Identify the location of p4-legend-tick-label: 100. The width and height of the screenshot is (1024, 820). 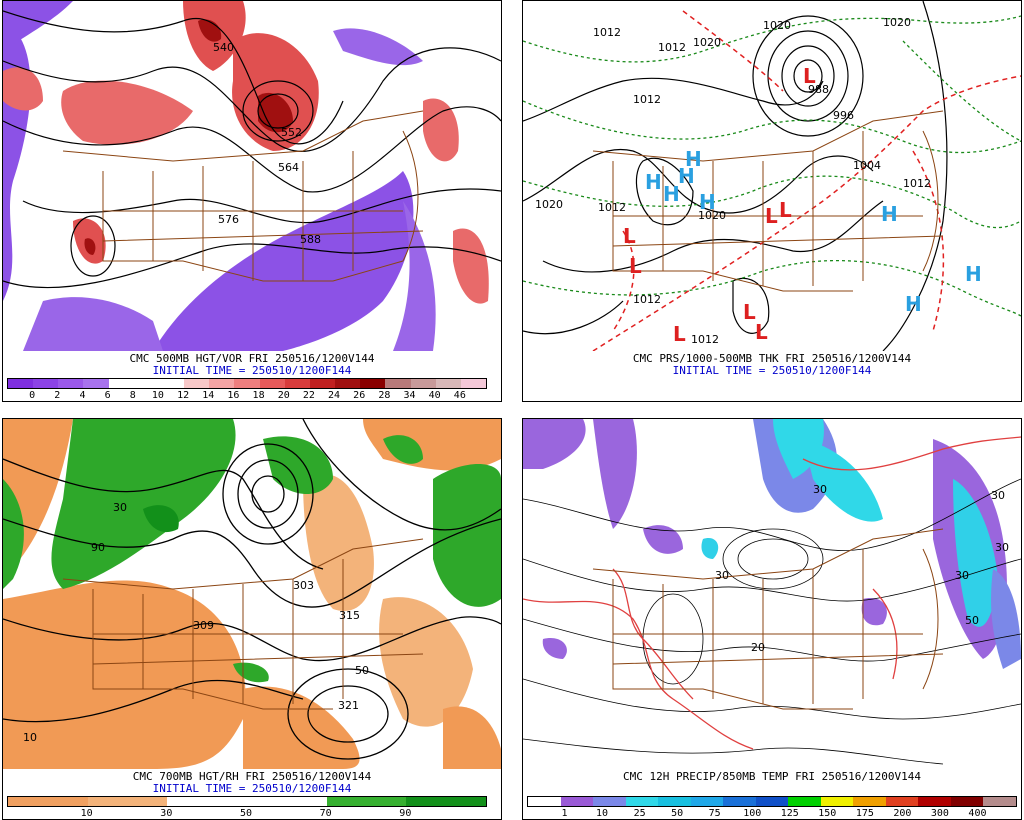
(752, 813).